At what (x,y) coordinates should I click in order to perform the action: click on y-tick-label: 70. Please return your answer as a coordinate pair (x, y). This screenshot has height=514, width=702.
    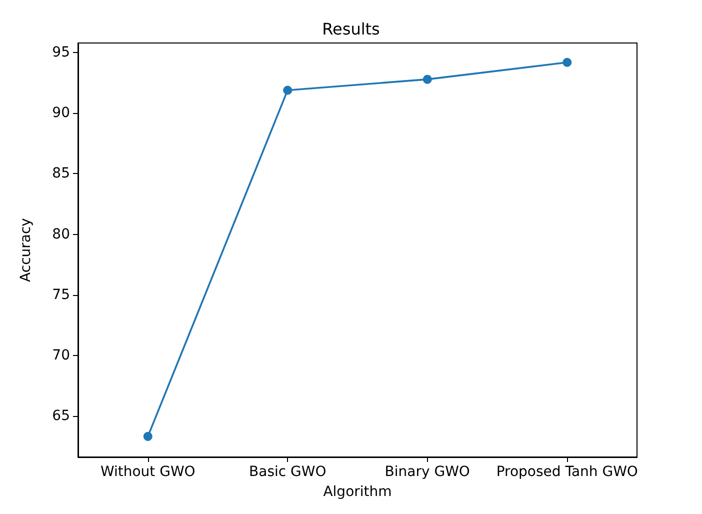
    Looking at the image, I should click on (61, 355).